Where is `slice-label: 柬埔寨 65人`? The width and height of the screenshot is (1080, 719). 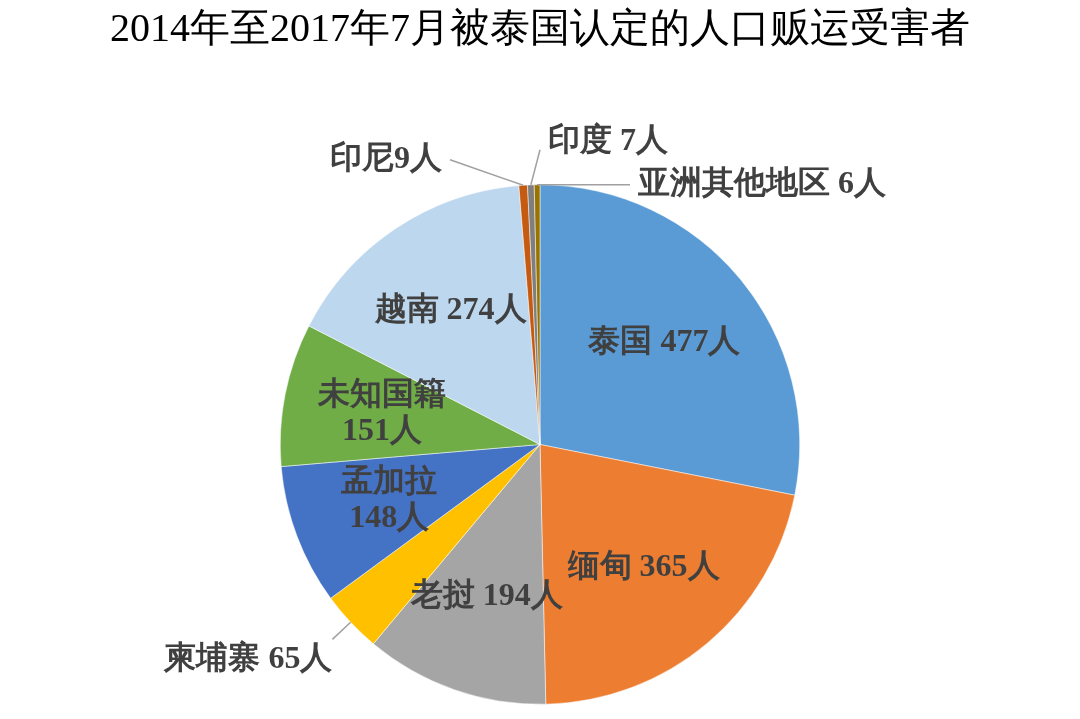
slice-label: 柬埔寨 65人 is located at coordinates (248, 656).